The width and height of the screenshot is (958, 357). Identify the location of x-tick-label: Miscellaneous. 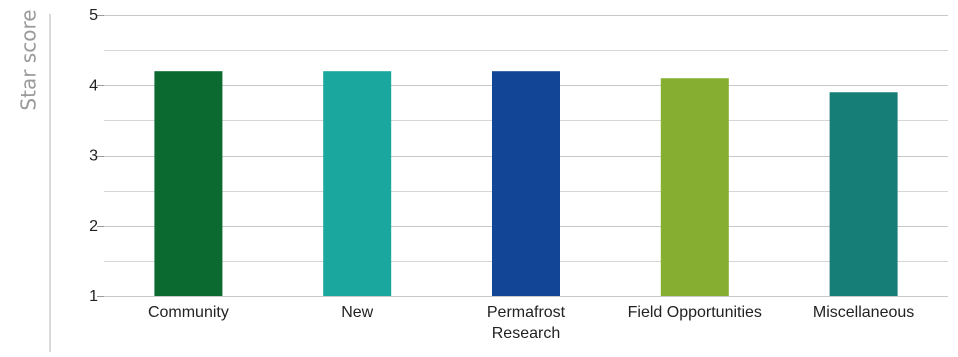
(863, 312).